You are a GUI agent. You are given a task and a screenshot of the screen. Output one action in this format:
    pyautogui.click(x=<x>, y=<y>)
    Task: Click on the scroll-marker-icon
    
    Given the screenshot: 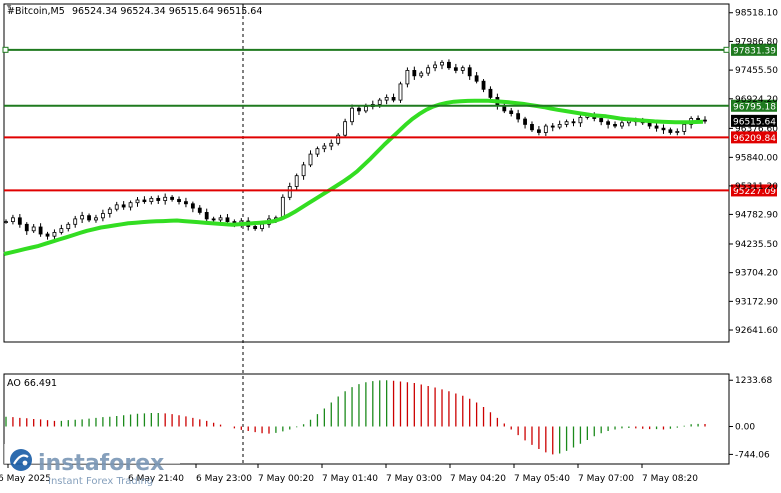 What is the action you would take?
    pyautogui.click(x=9, y=6)
    